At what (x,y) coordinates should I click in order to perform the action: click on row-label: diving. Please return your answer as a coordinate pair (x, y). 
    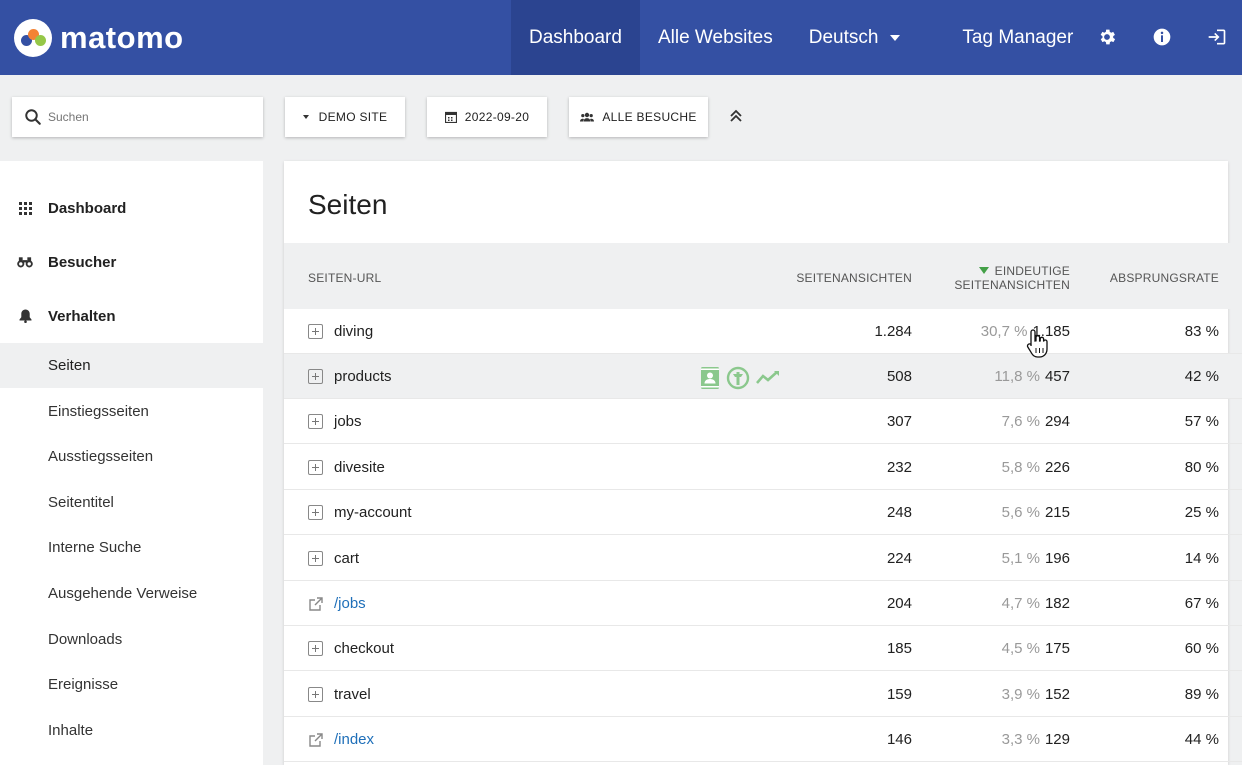
    Looking at the image, I should click on (354, 331).